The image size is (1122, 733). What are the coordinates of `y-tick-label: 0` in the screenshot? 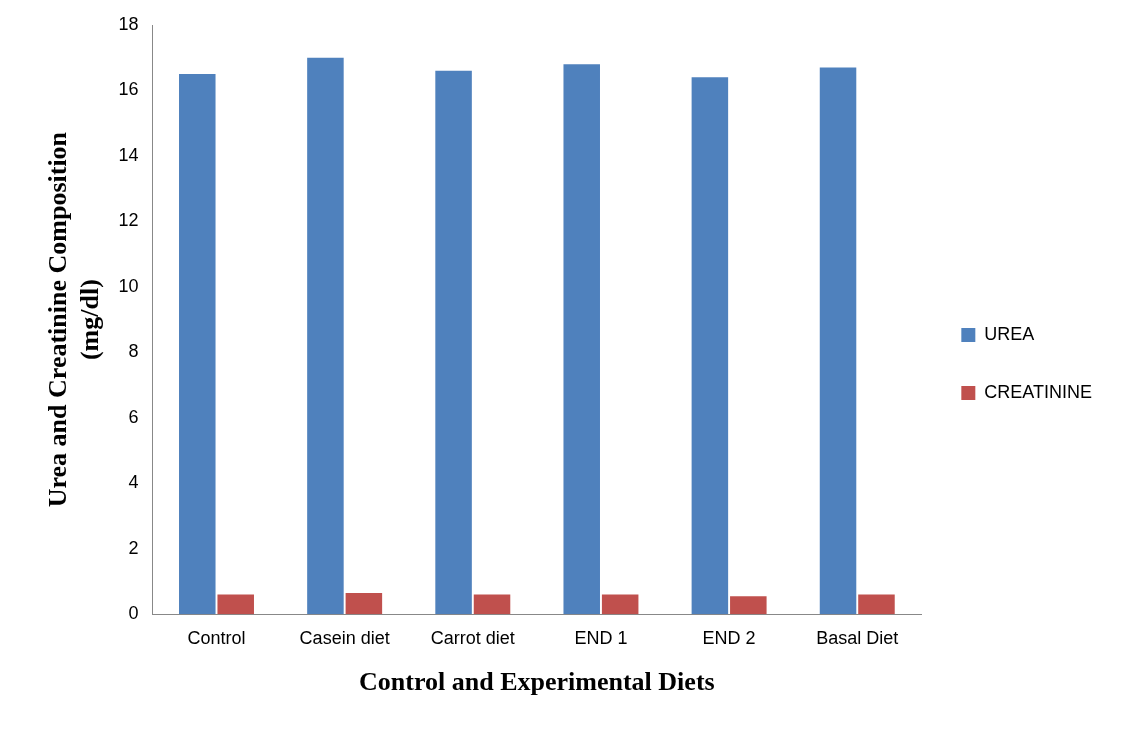 It's located at (133, 613).